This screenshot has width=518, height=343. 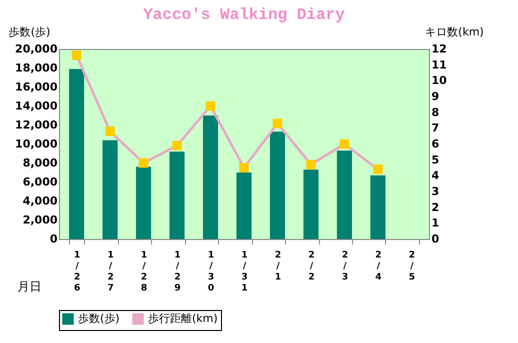 I want to click on y-tick-label: 2,000, so click(x=40, y=220).